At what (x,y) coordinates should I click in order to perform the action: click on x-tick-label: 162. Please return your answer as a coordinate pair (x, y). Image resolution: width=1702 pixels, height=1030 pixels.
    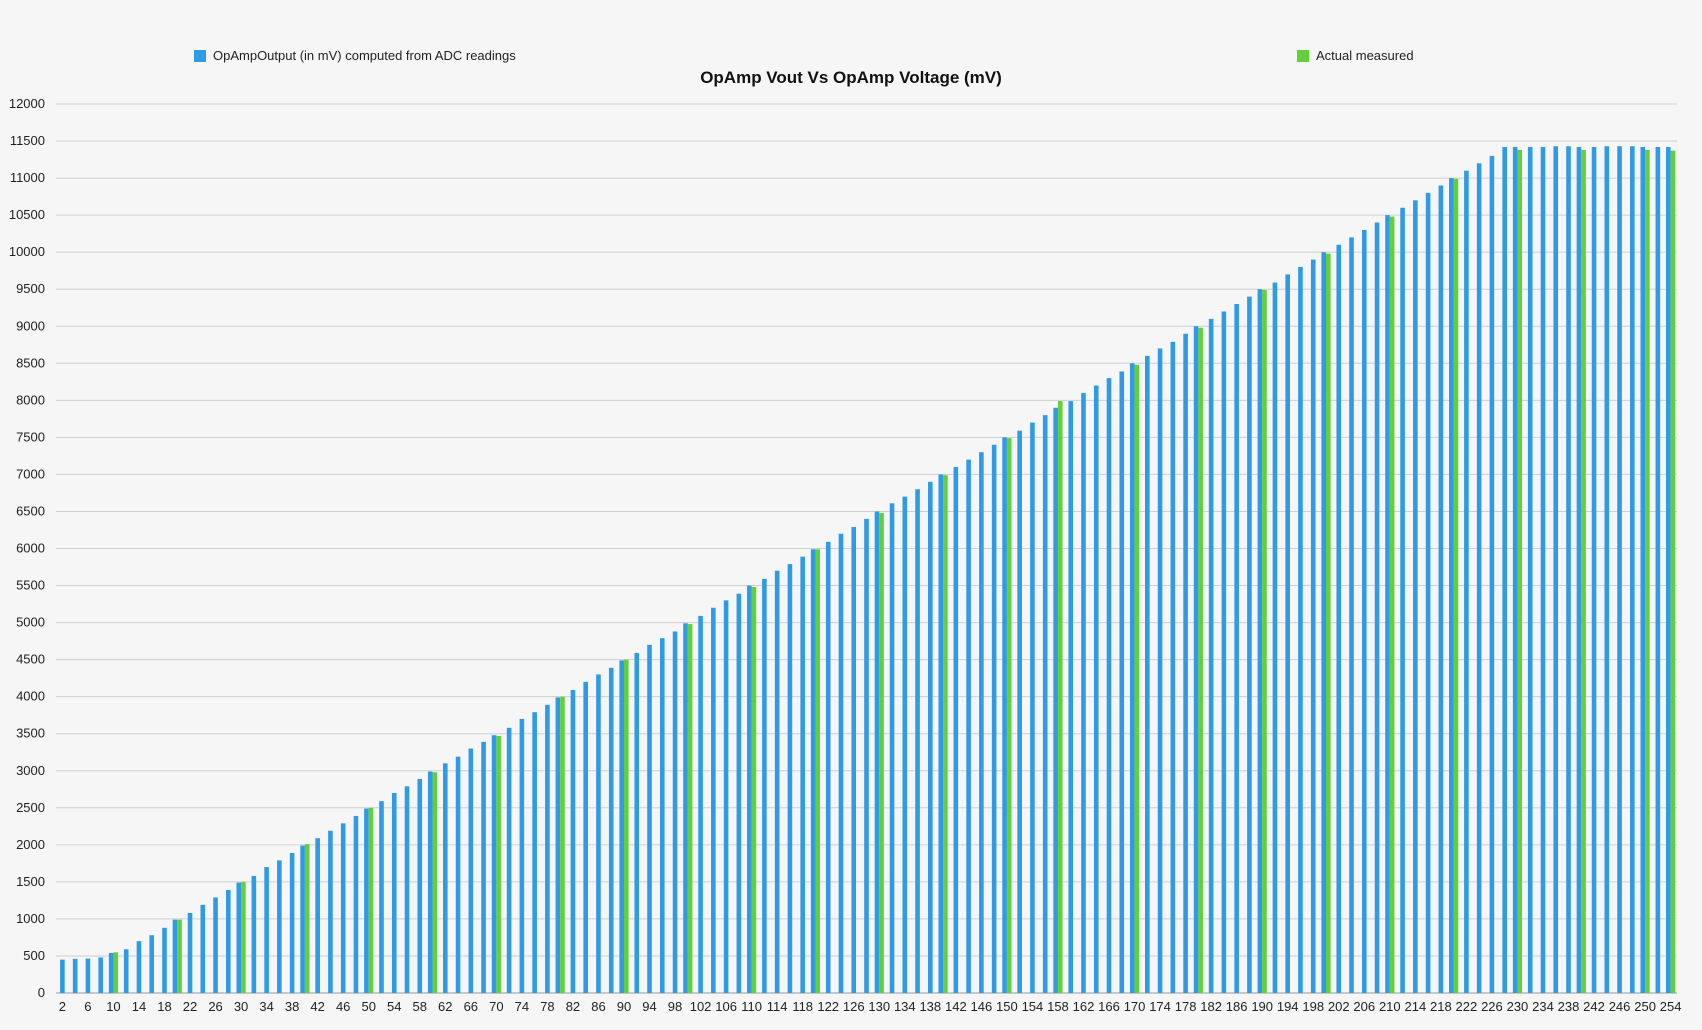
    Looking at the image, I should click on (1084, 1006).